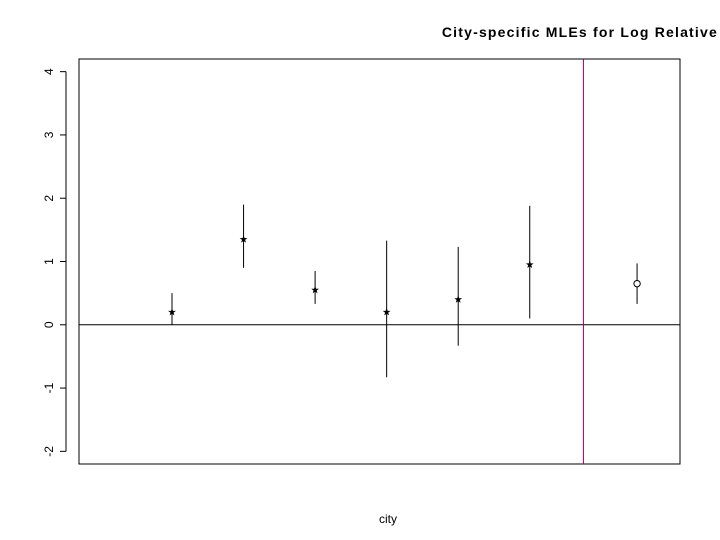 Image resolution: width=720 pixels, height=540 pixels. Describe the element at coordinates (49, 198) in the screenshot. I see `y-tick-label: 2` at that location.